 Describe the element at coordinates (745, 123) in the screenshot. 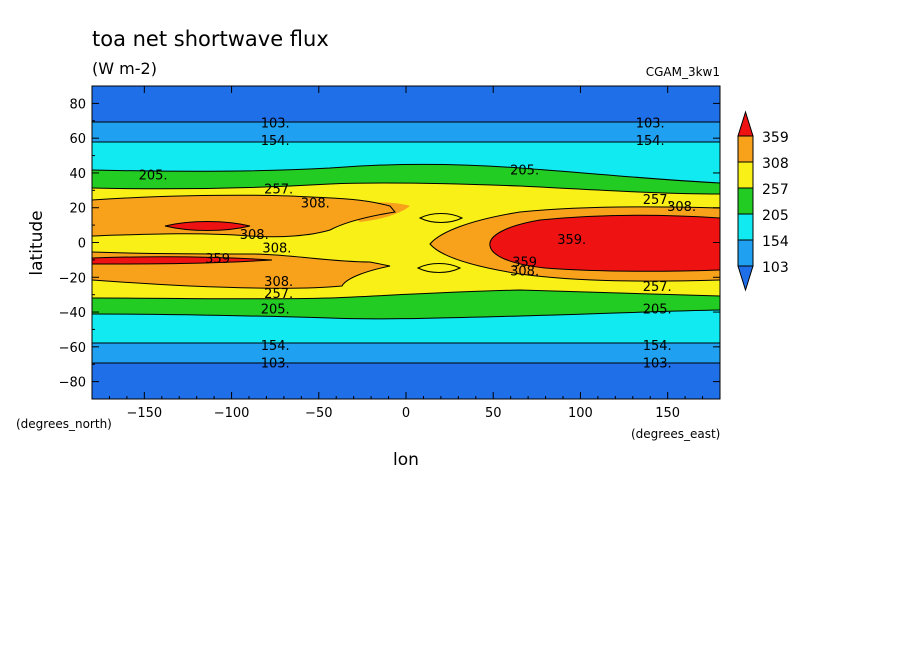

I see `colorbar-top-arrow` at that location.